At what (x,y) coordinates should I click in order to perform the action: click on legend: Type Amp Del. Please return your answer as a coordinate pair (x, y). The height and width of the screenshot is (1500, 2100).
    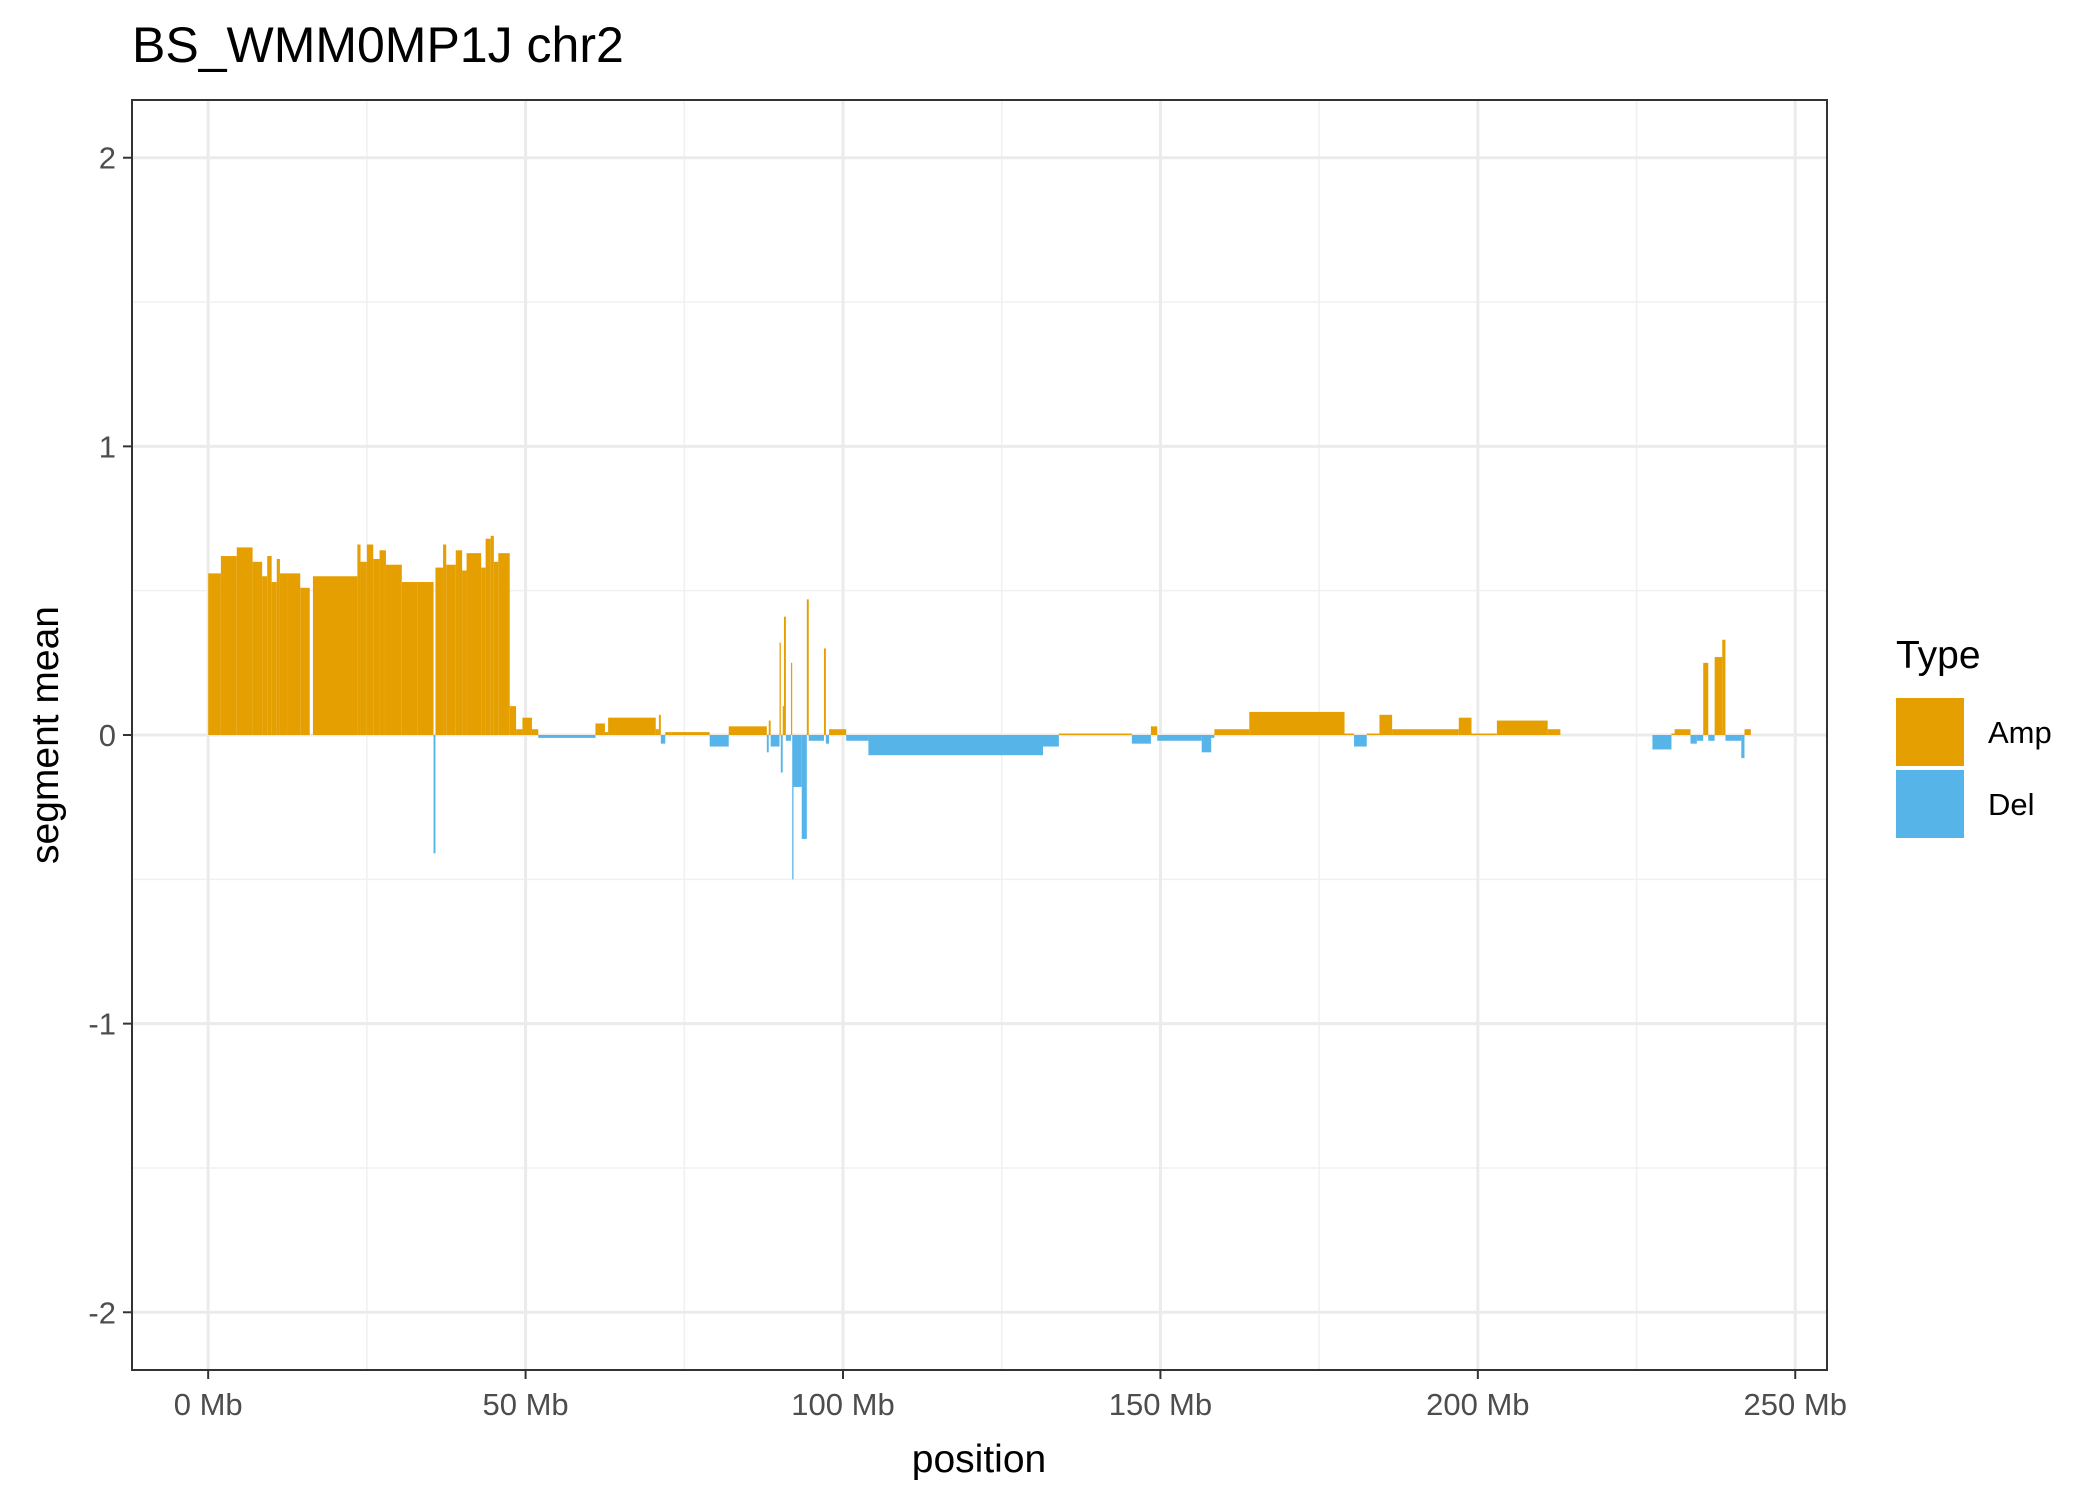
    Looking at the image, I should click on (1974, 736).